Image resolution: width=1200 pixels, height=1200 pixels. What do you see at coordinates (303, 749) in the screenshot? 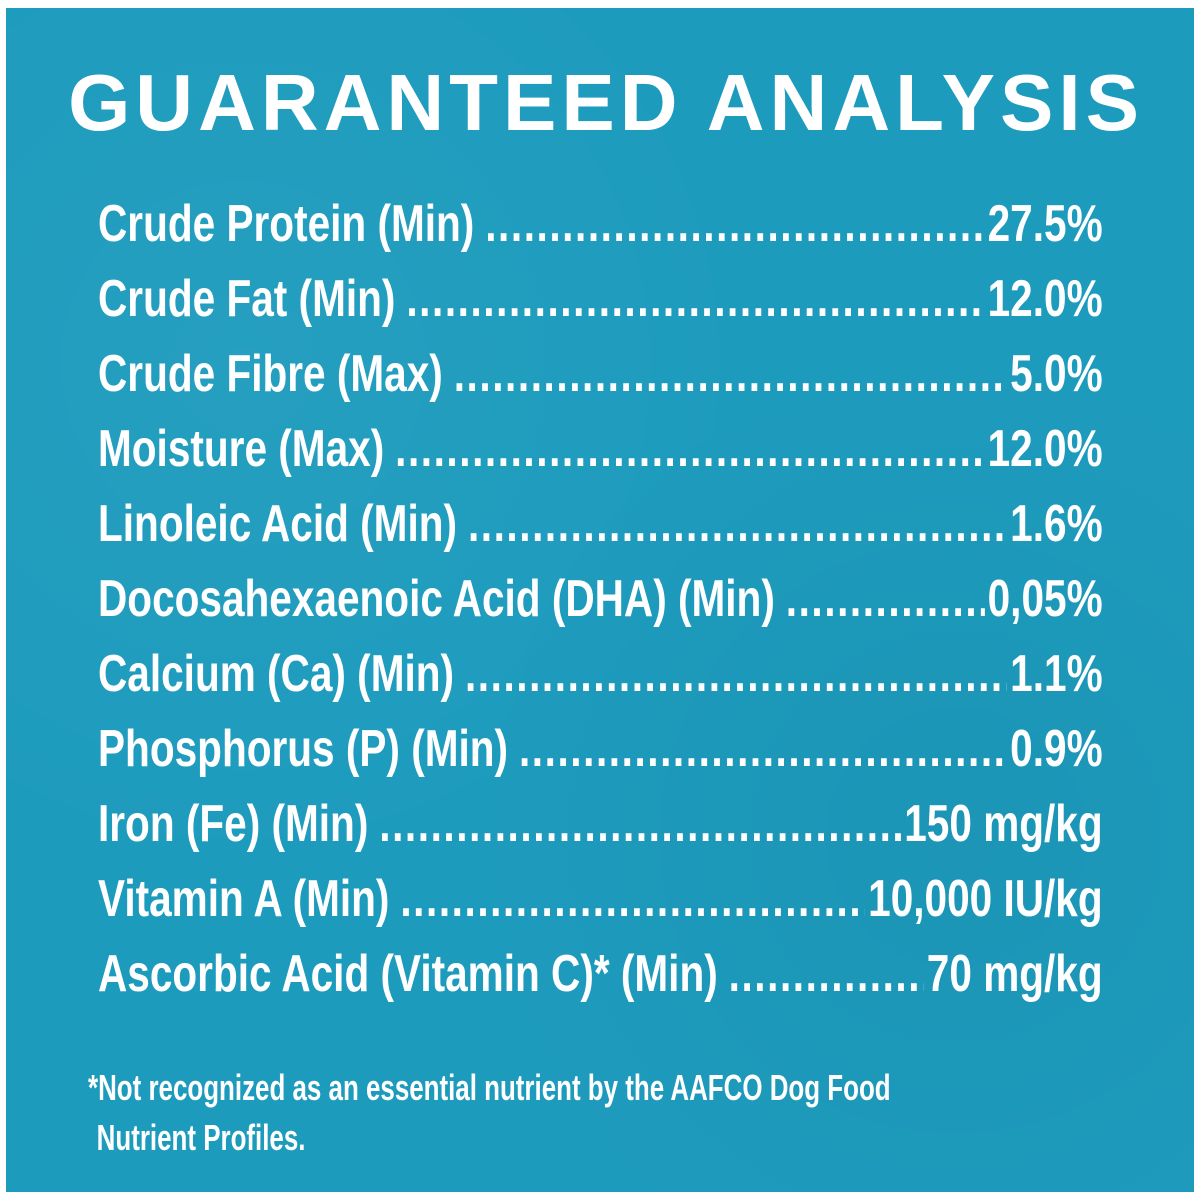
I see `nutrient-label: Phosphorus (P) (Min)` at bounding box center [303, 749].